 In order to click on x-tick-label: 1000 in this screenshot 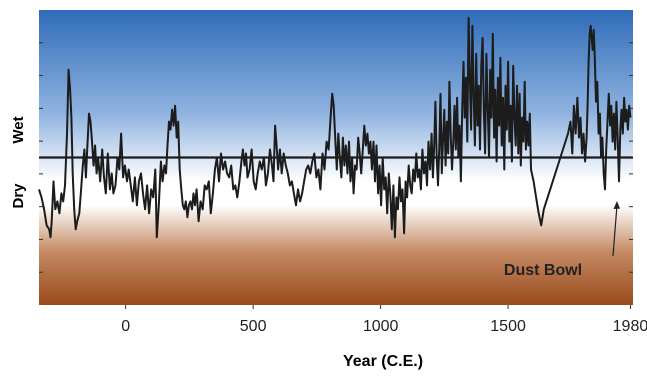, I will do `click(381, 326)`.